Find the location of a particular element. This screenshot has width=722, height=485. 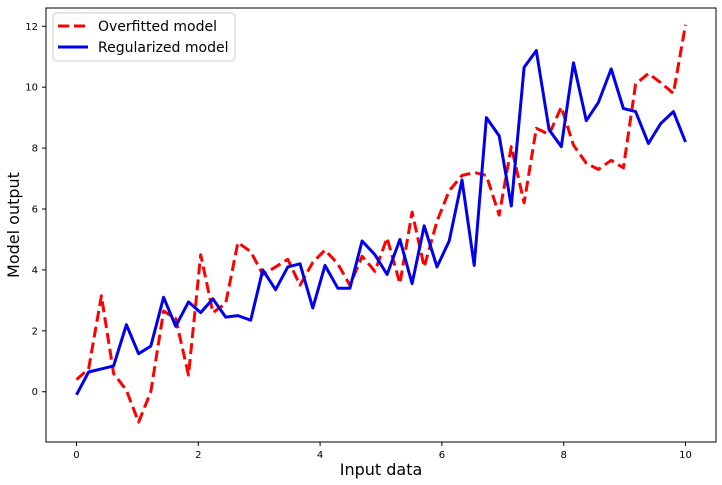

x-axis-label: Input data is located at coordinates (381, 469).